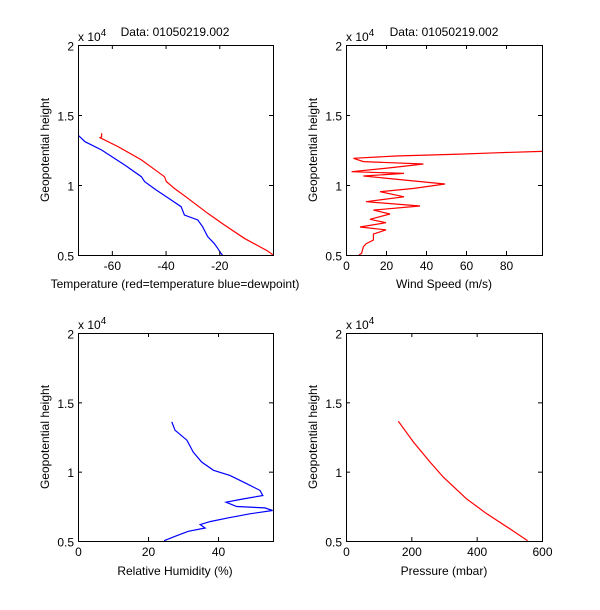 This screenshot has width=600, height=610. I want to click on x-tick-label: -40, so click(166, 266).